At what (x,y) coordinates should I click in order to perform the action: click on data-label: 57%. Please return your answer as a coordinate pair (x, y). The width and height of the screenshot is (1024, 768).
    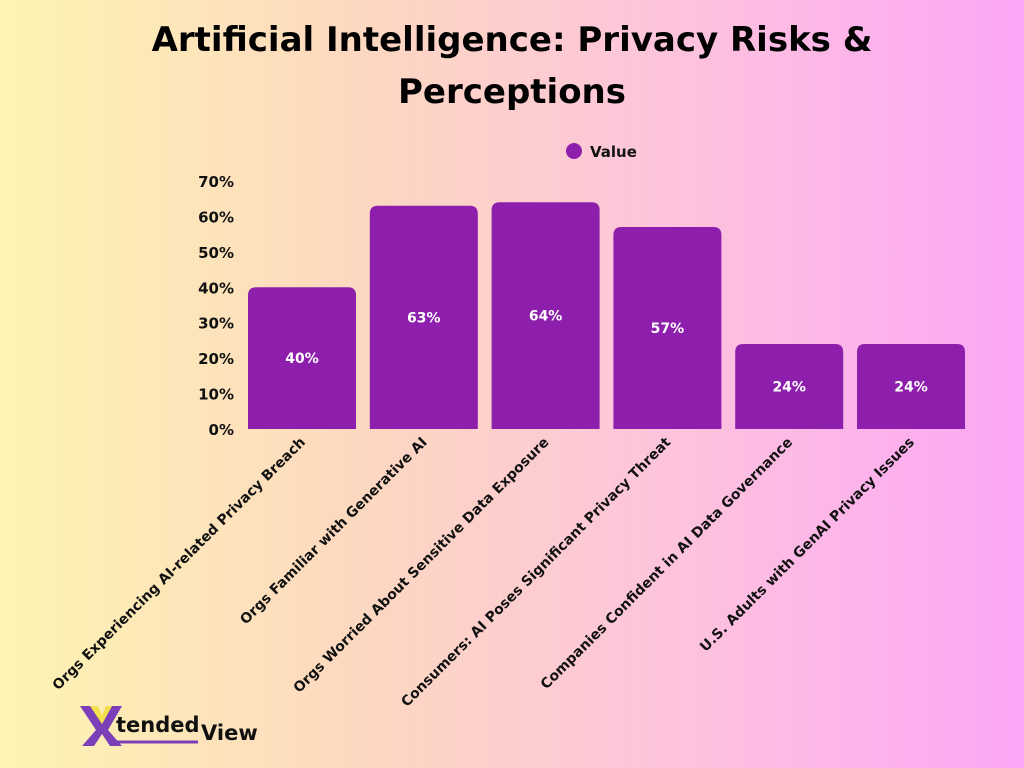
    Looking at the image, I should click on (668, 329).